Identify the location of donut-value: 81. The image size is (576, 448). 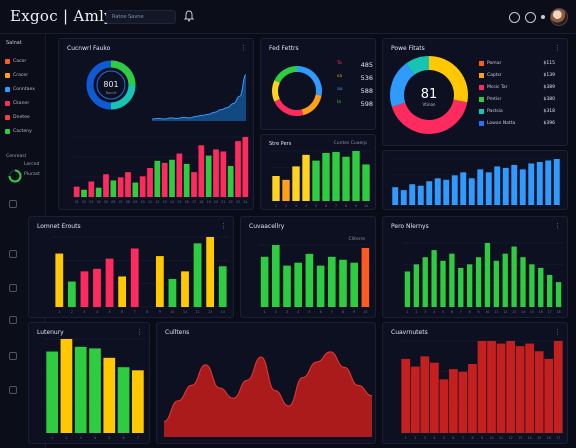
(429, 94).